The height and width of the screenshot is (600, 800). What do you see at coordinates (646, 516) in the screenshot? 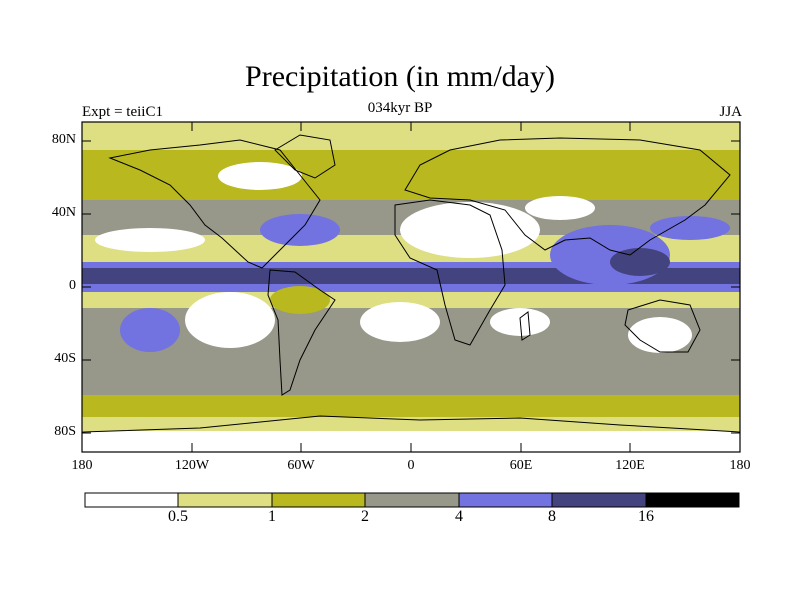
I see `colorbar-label-16: 16` at bounding box center [646, 516].